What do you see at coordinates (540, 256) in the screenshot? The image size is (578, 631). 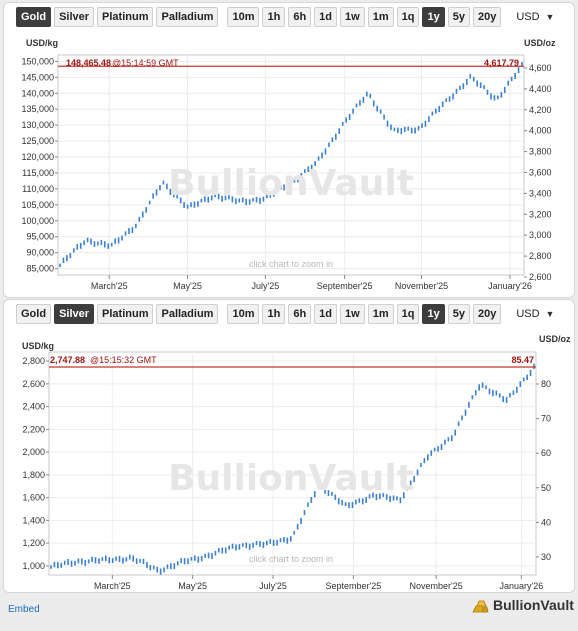 I see `gold-y-right-tick-label: 2,800` at bounding box center [540, 256].